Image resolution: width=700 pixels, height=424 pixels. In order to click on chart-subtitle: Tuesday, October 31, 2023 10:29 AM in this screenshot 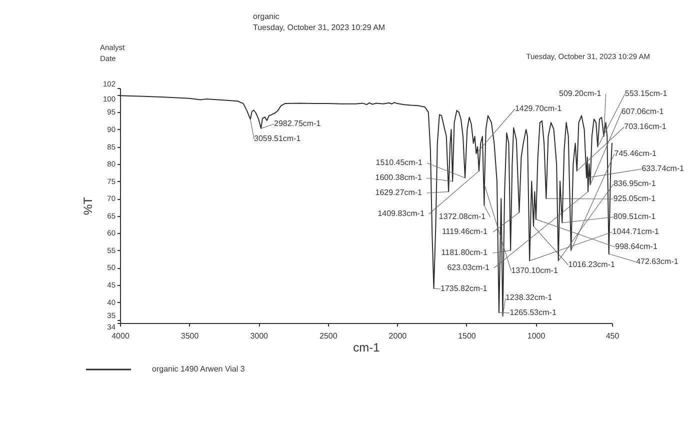, I will do `click(319, 27)`.